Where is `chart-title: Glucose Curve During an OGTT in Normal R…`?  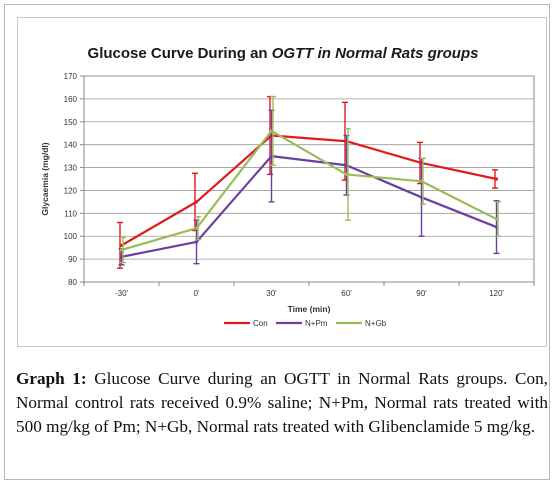
chart-title: Glucose Curve During an OGTT in Normal R… is located at coordinates (283, 53).